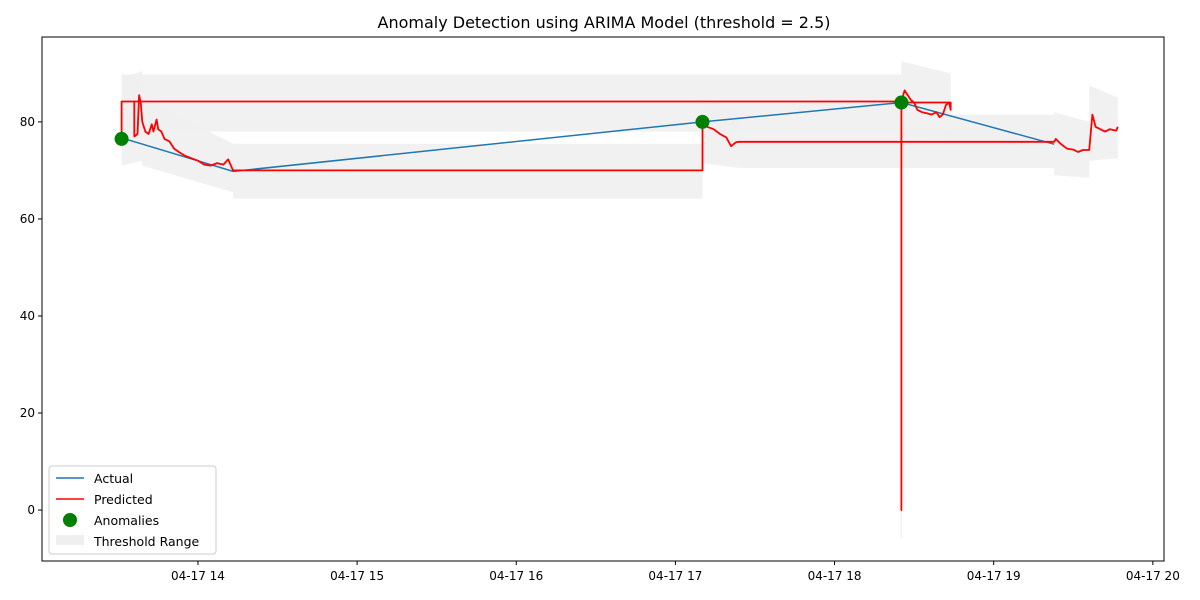 This screenshot has height=600, width=1200. Describe the element at coordinates (198, 576) in the screenshot. I see `x-tick-label: 04-17 14` at that location.